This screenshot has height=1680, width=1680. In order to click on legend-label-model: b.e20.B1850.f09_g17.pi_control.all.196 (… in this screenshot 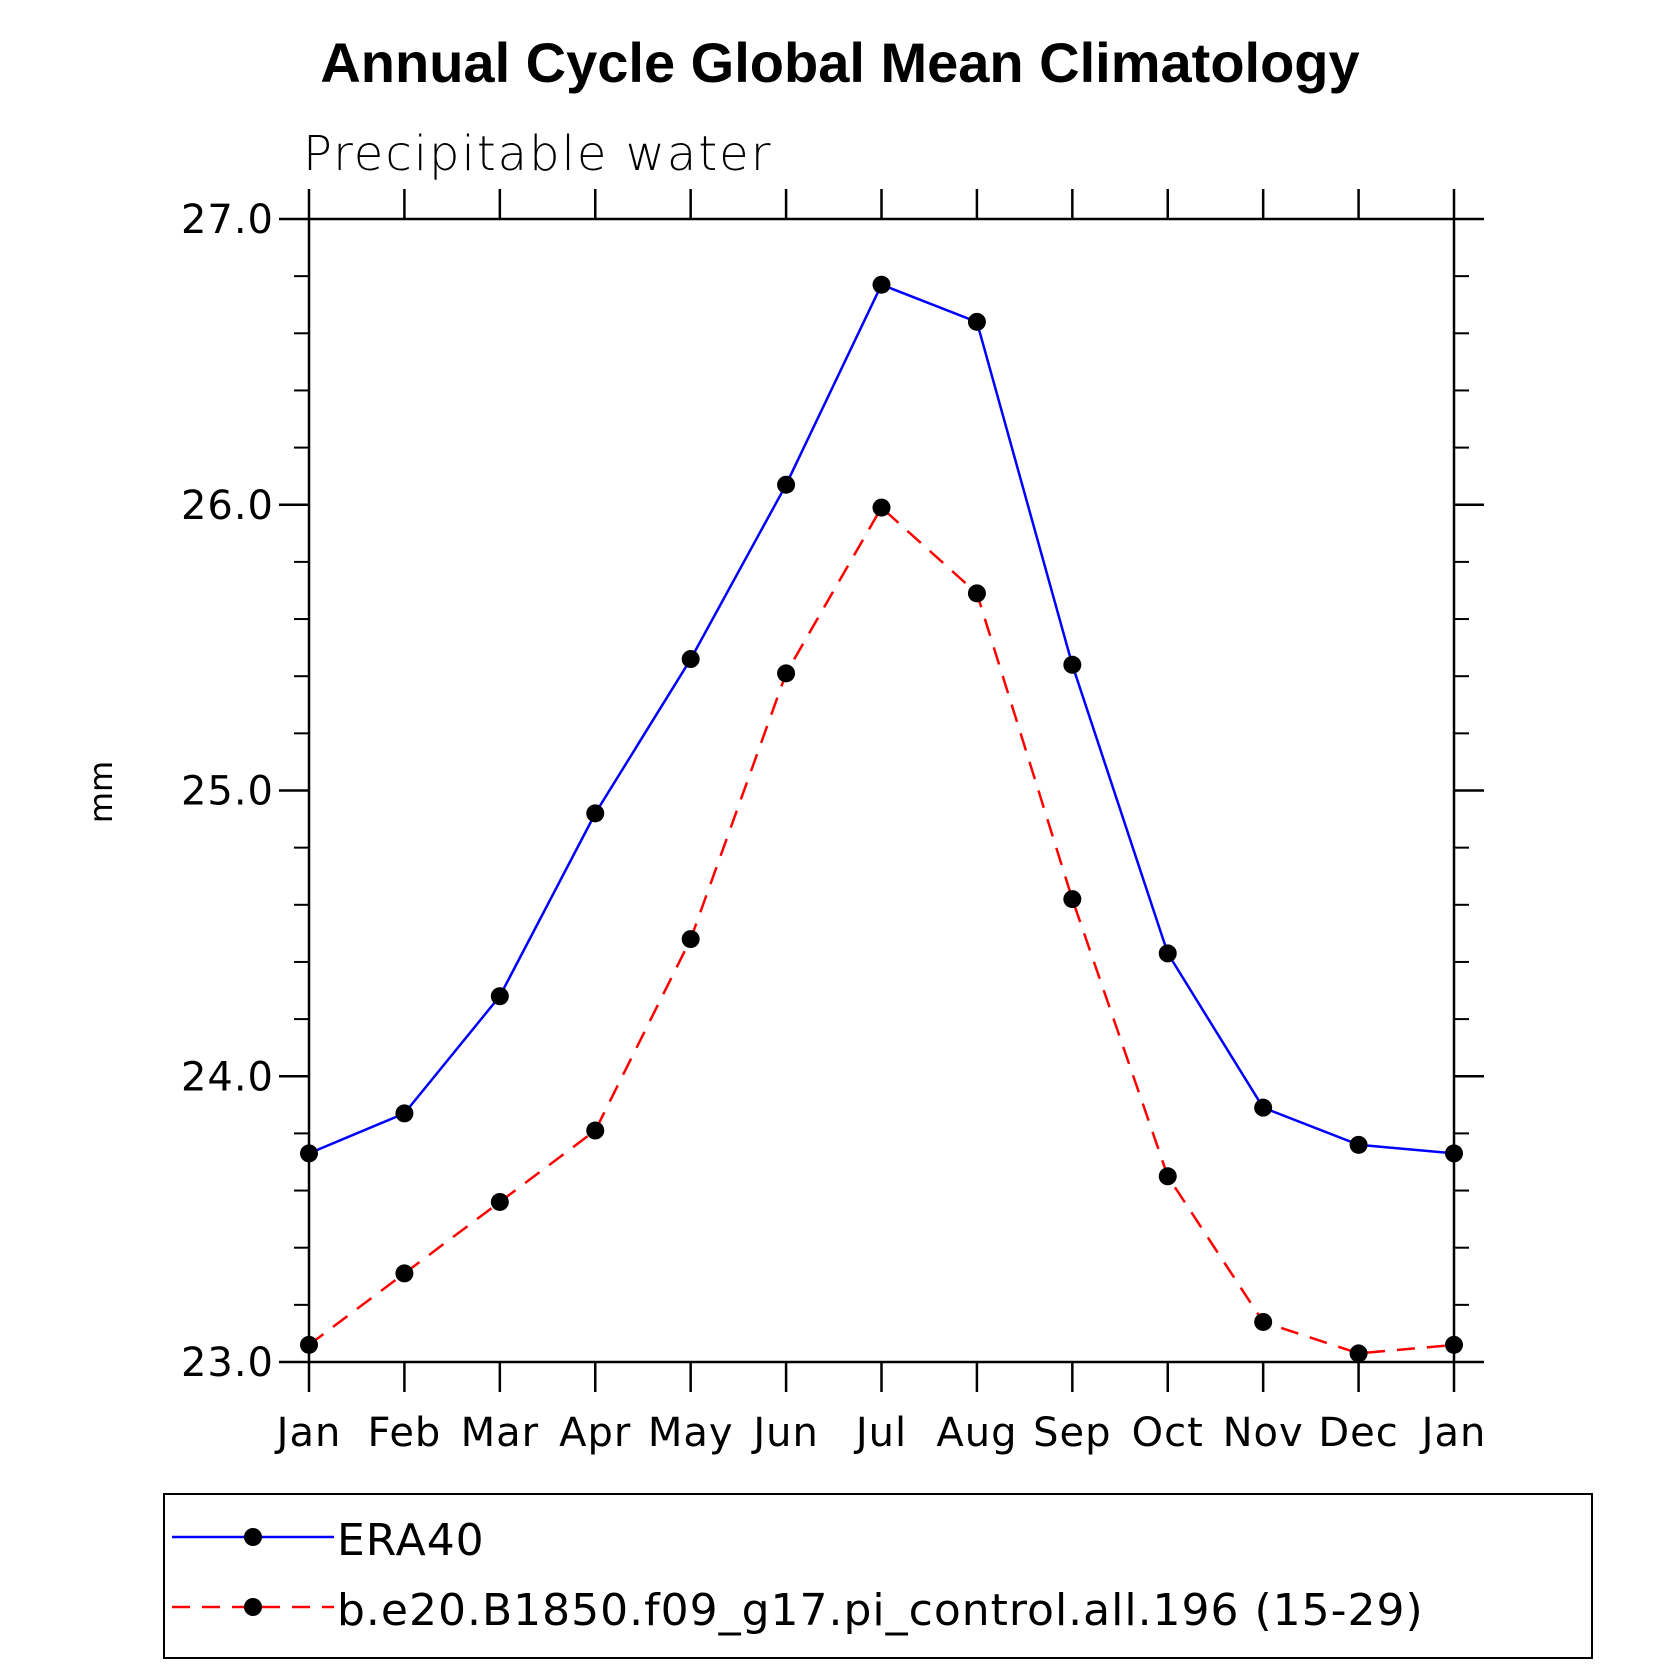, I will do `click(880, 1610)`.